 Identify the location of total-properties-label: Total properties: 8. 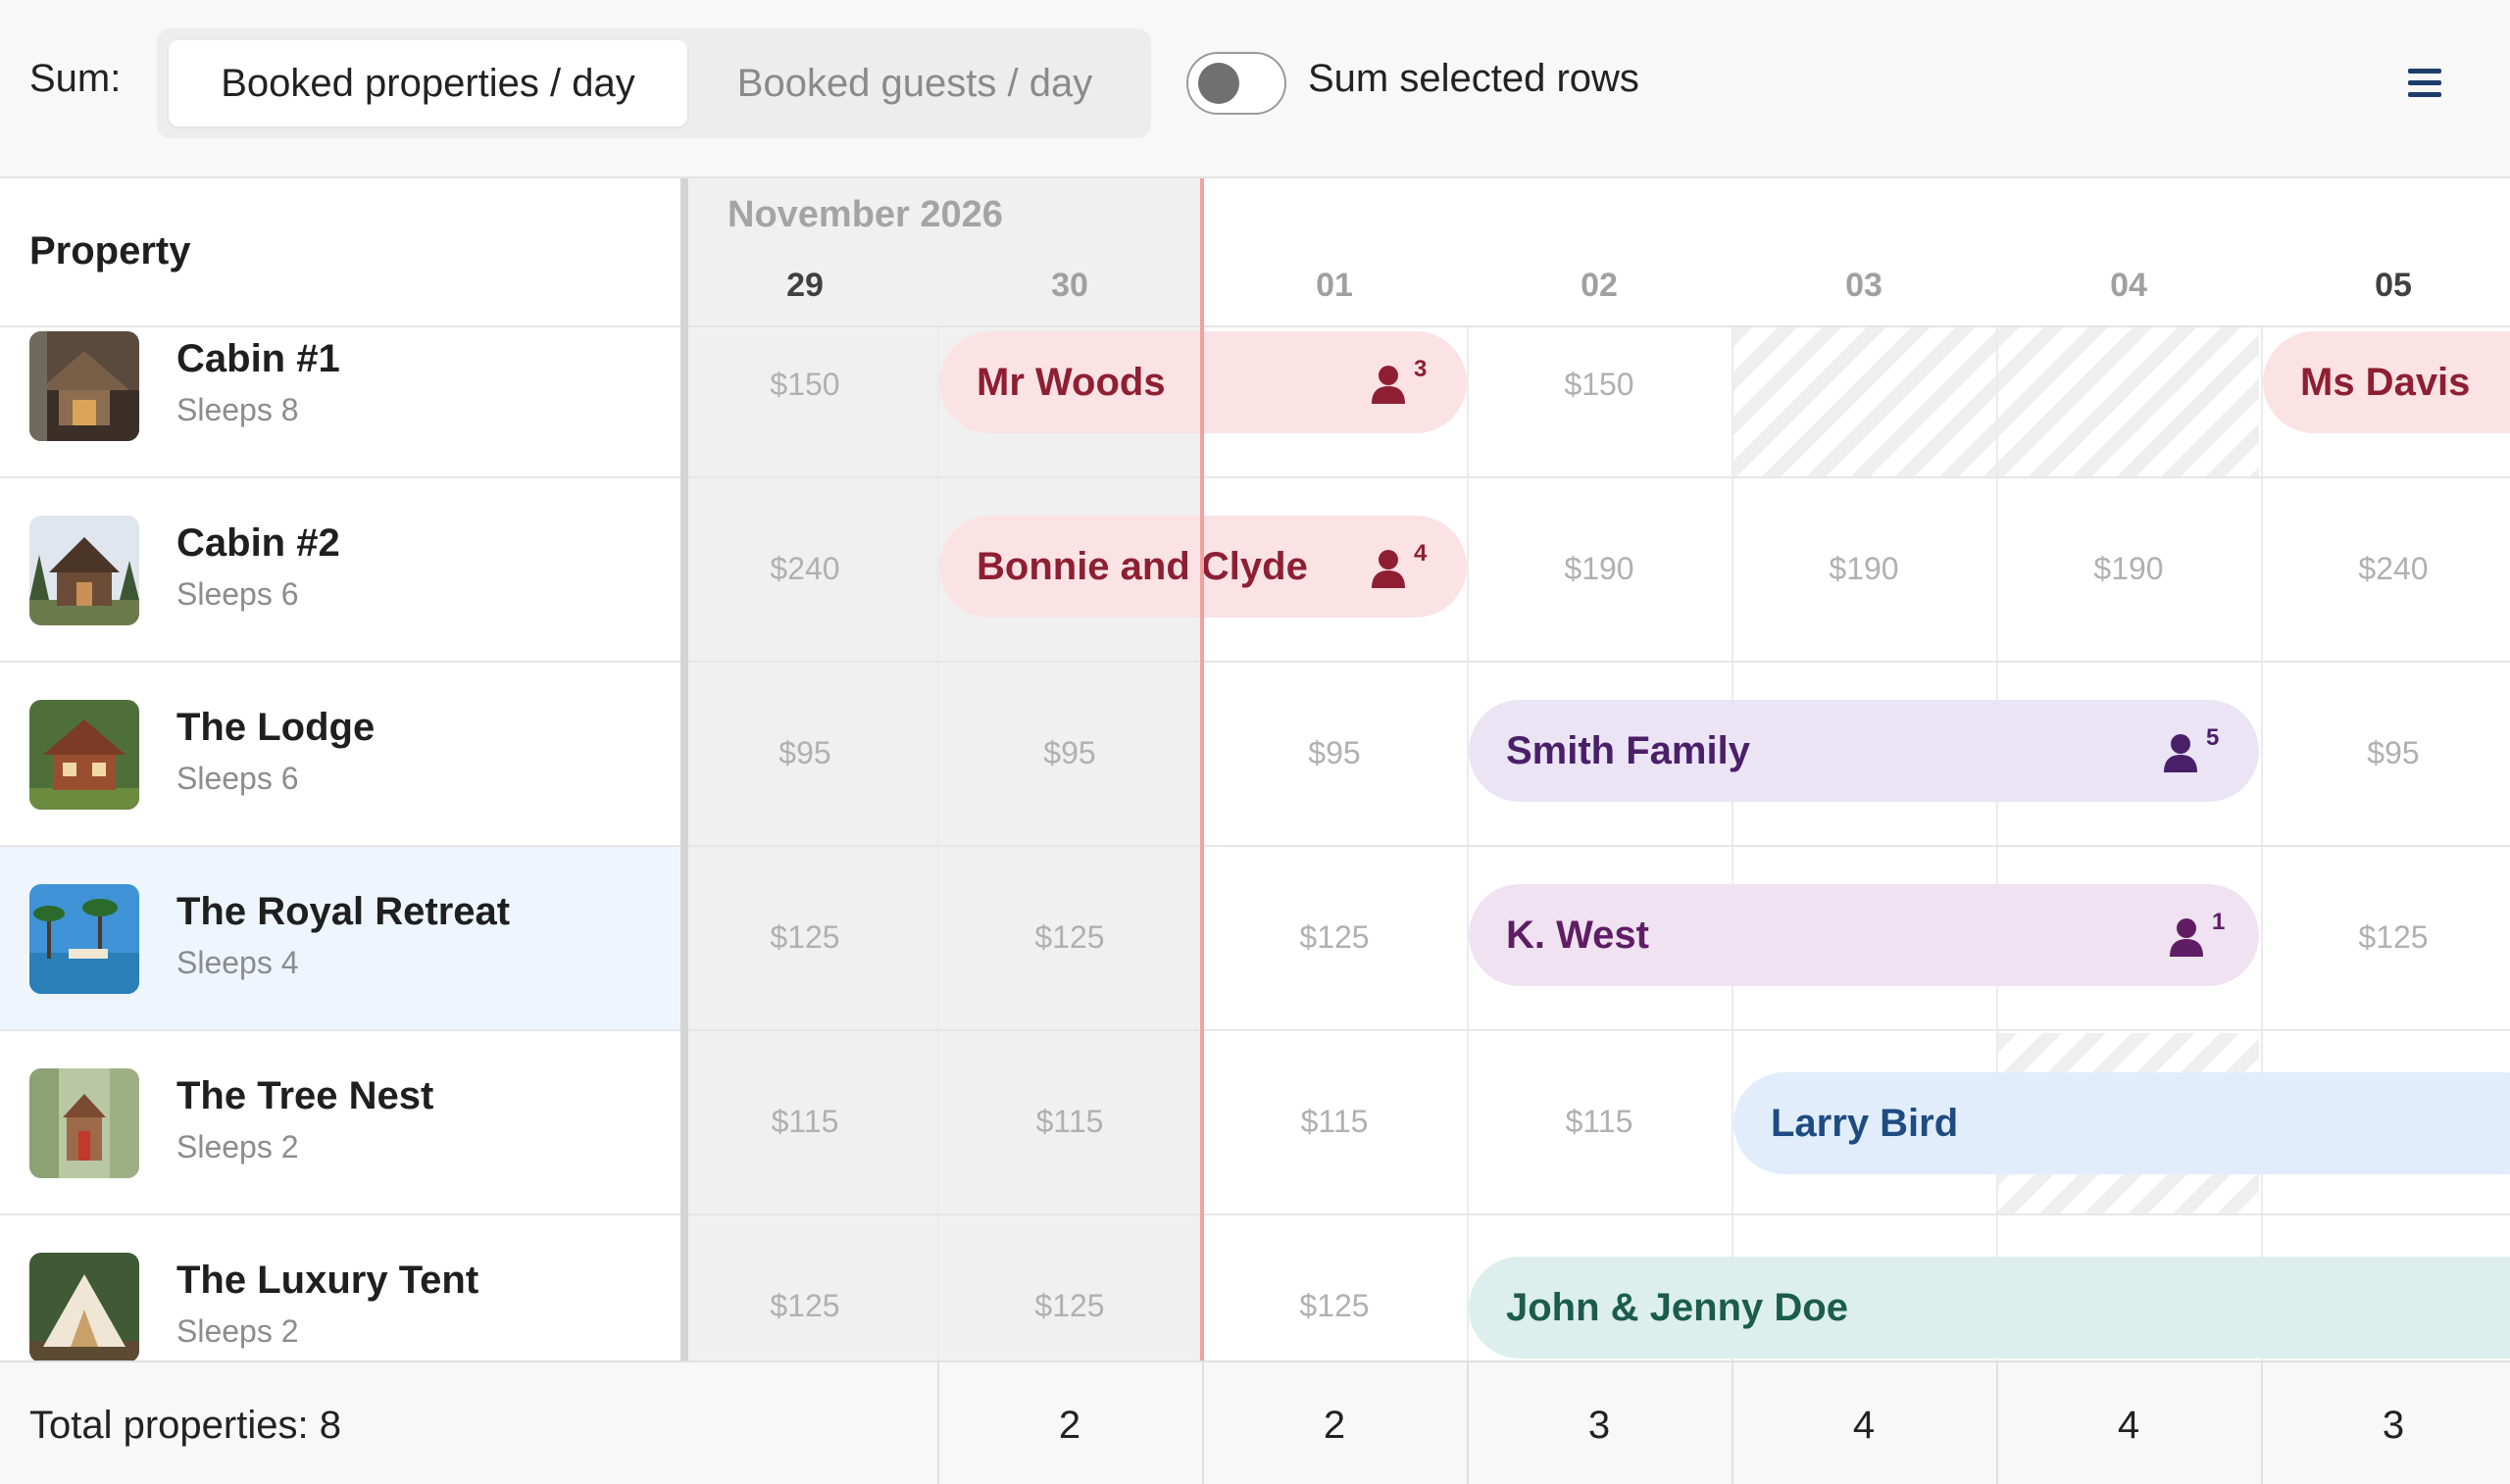
(185, 1426).